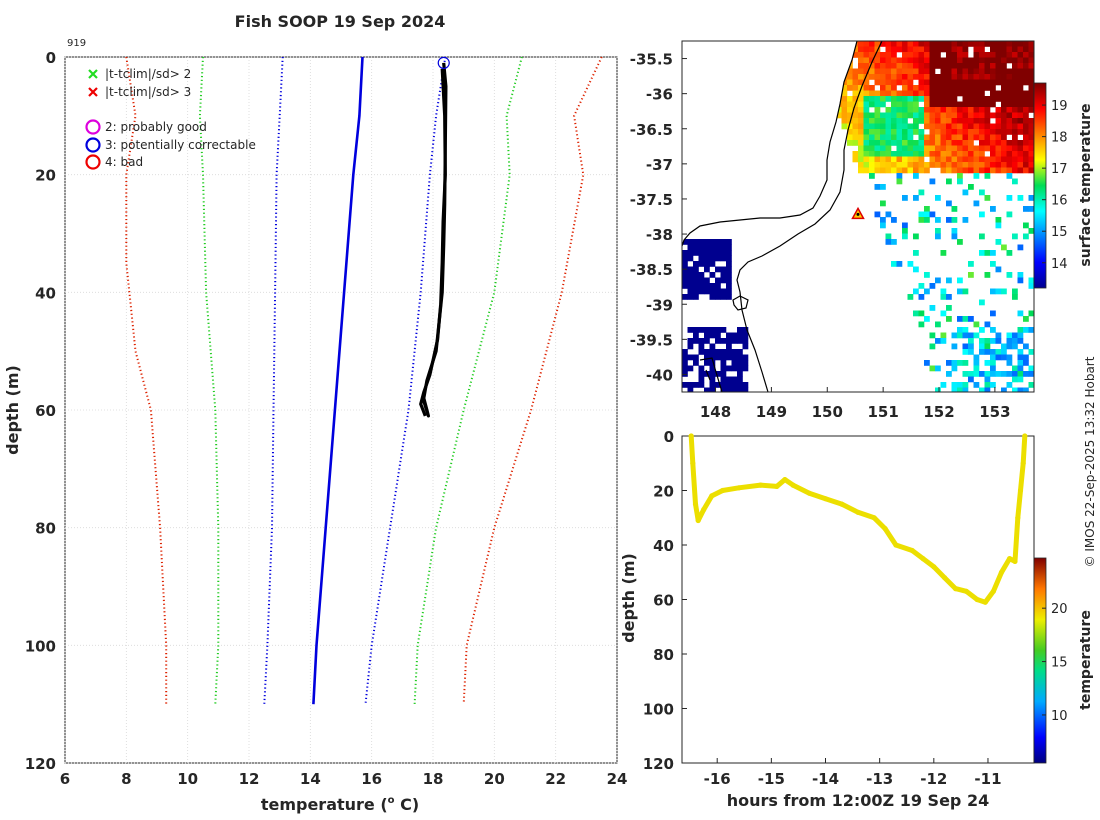 This screenshot has width=1100, height=820. I want to click on legend-o-blue-label: 3: potentially correctable, so click(180, 145).